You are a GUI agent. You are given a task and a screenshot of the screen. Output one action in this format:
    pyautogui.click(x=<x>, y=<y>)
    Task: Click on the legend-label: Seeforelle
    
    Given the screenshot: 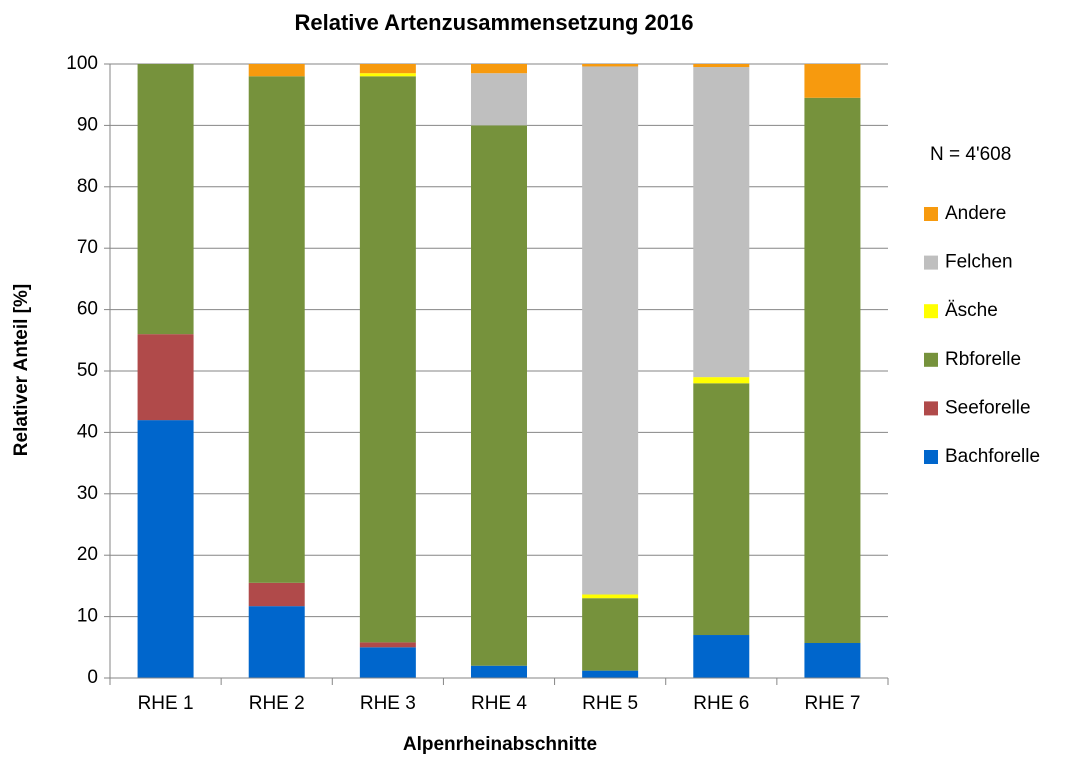 What is the action you would take?
    pyautogui.click(x=988, y=407)
    